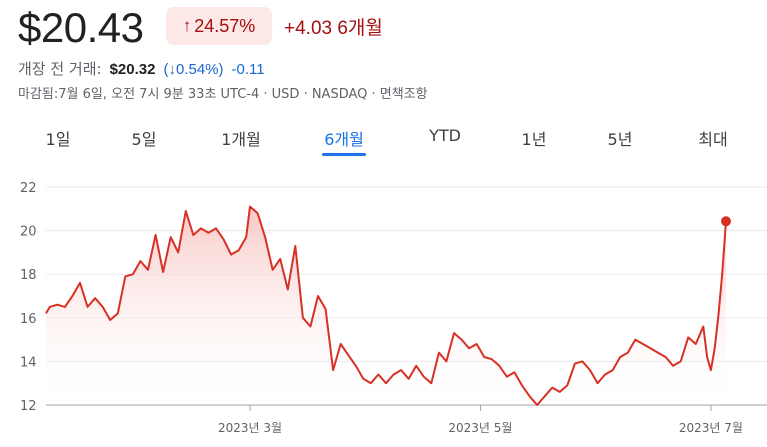 The width and height of the screenshot is (767, 447). I want to click on change-absolute: +4.03 6개월, so click(333, 26).